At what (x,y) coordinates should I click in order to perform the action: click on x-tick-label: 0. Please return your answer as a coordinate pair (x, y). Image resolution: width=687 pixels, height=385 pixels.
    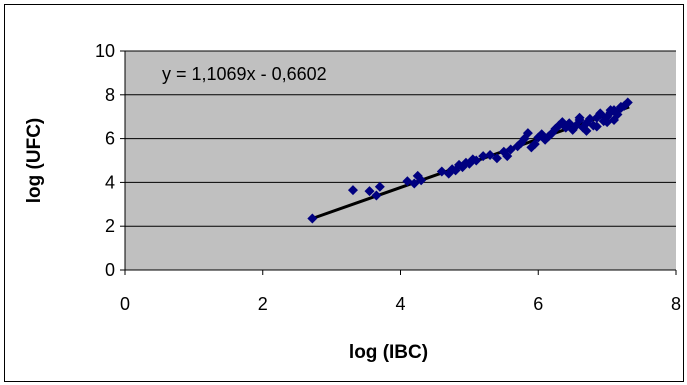
    Looking at the image, I should click on (125, 304).